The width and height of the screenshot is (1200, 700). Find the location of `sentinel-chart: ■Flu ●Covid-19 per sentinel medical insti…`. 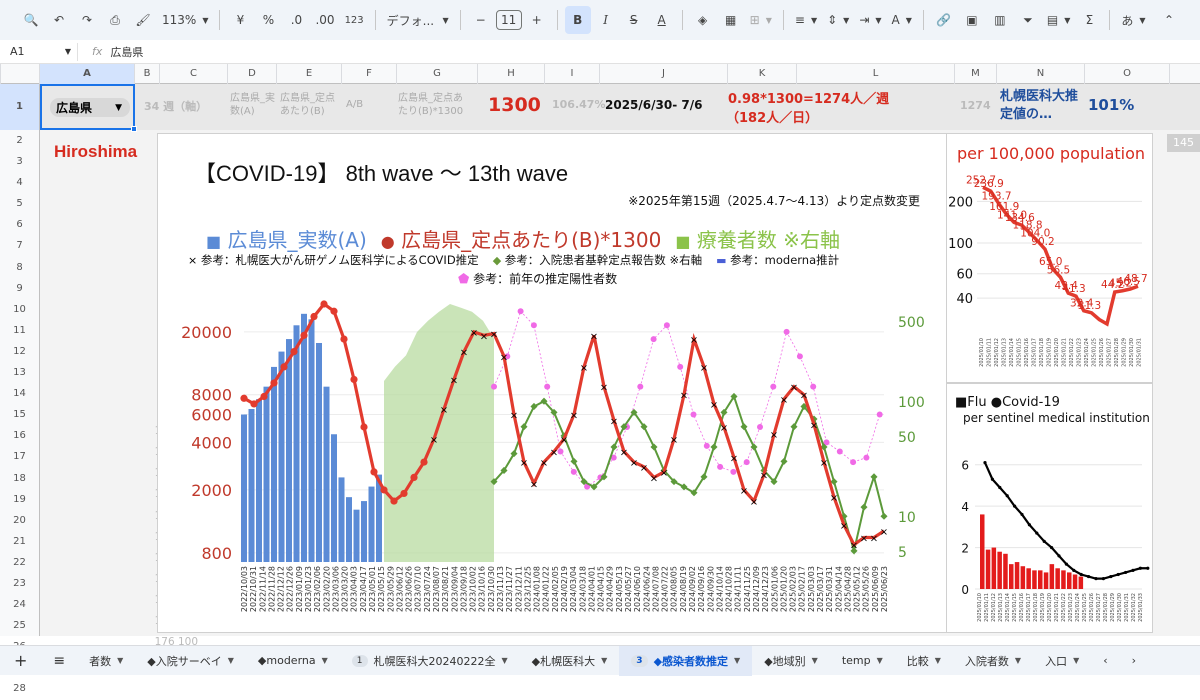

sentinel-chart: ■Flu ●Covid-19 per sentinel medical insti… is located at coordinates (1049, 508).